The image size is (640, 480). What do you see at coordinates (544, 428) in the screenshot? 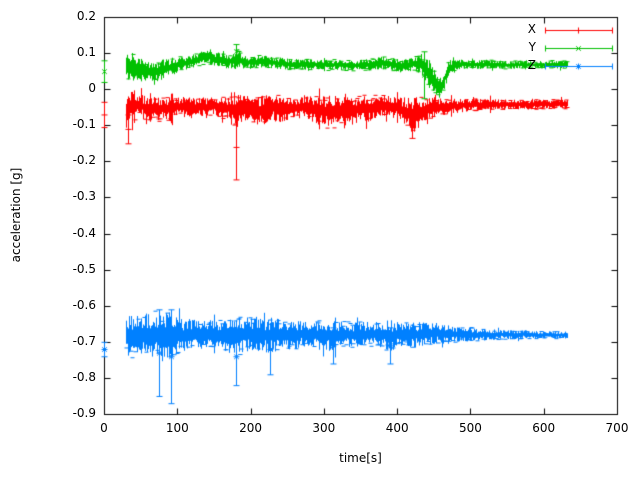
I see `x-tick-label: 600` at bounding box center [544, 428].